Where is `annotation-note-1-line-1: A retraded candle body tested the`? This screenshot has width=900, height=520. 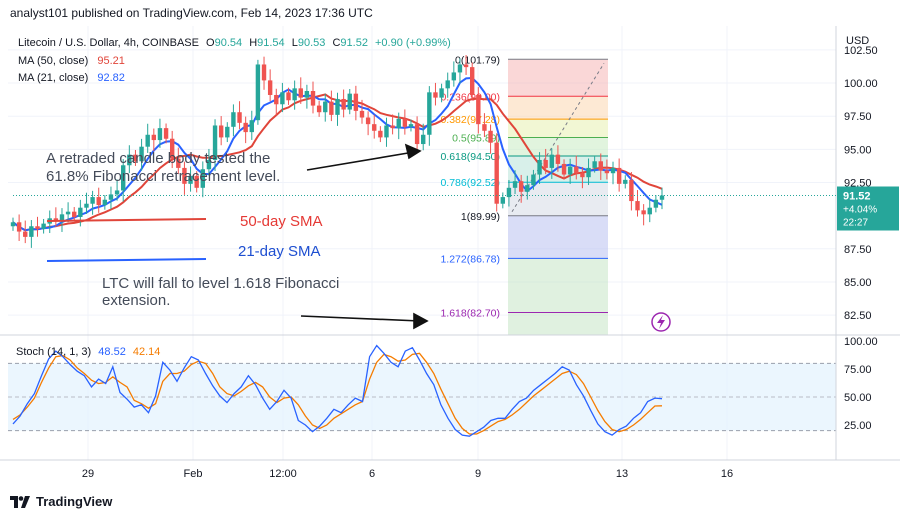 annotation-note-1-line-1: A retraded candle body tested the is located at coordinates (158, 158).